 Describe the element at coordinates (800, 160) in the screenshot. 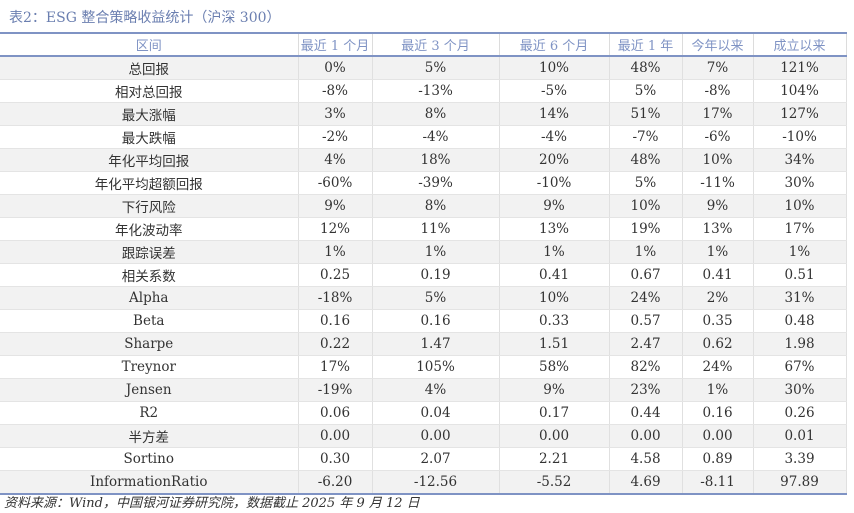

I see `cell-value: 34%` at that location.